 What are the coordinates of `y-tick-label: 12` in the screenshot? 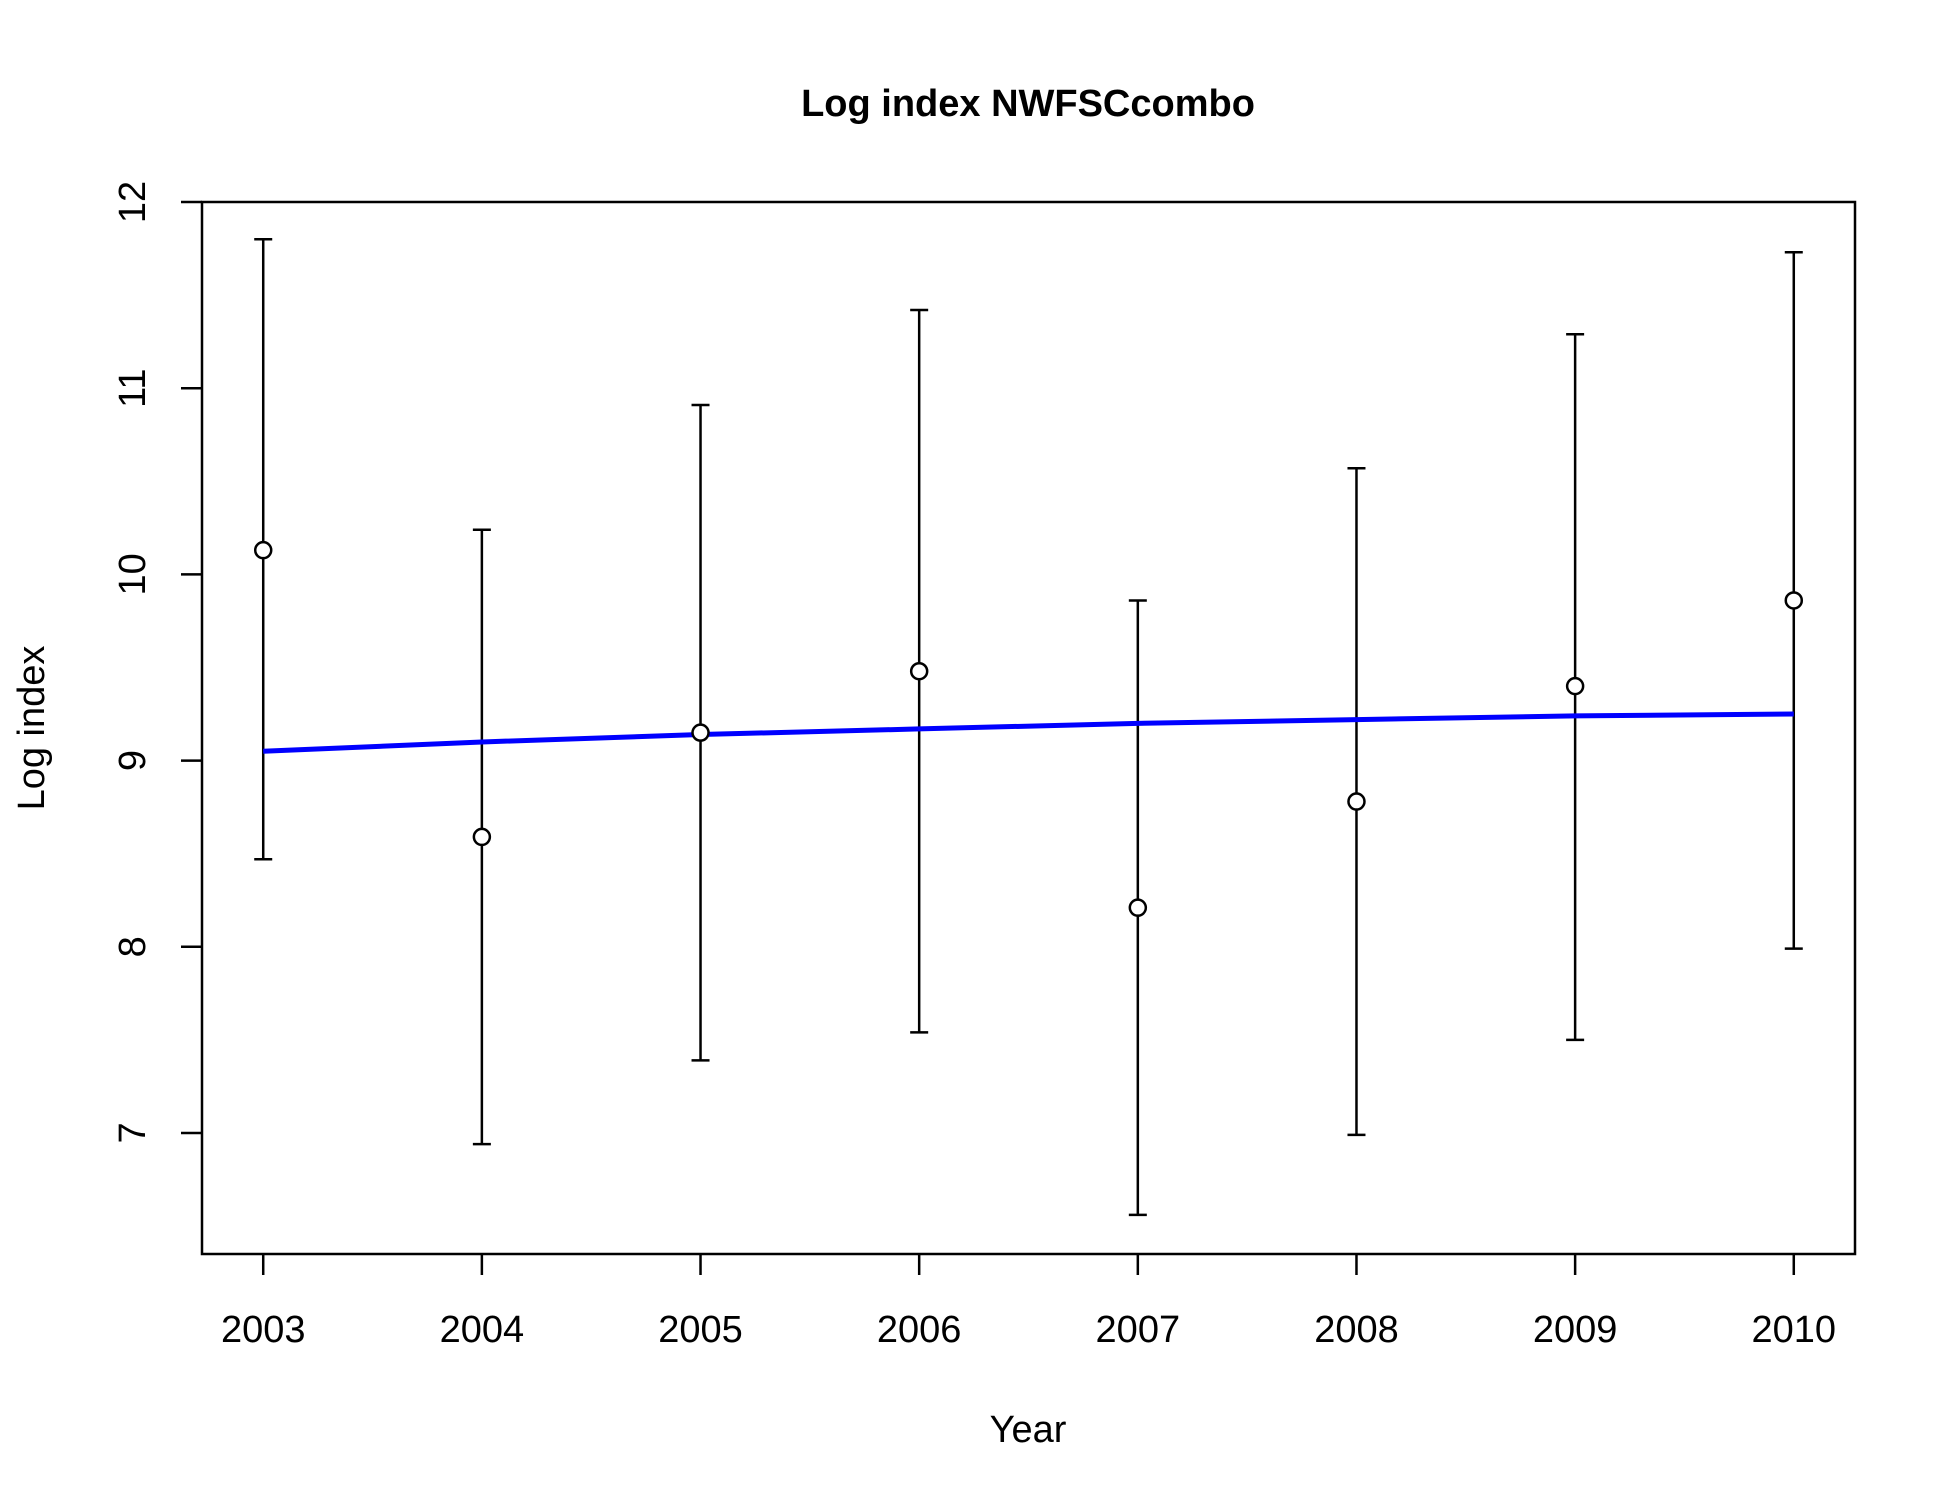 It's located at (133, 202).